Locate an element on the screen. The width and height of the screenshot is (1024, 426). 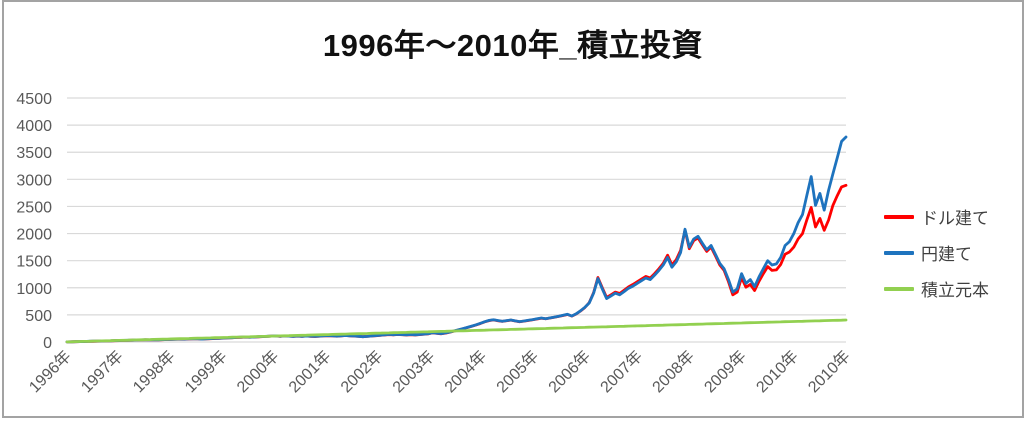
y-axis-label: 1000 is located at coordinates (34, 289).